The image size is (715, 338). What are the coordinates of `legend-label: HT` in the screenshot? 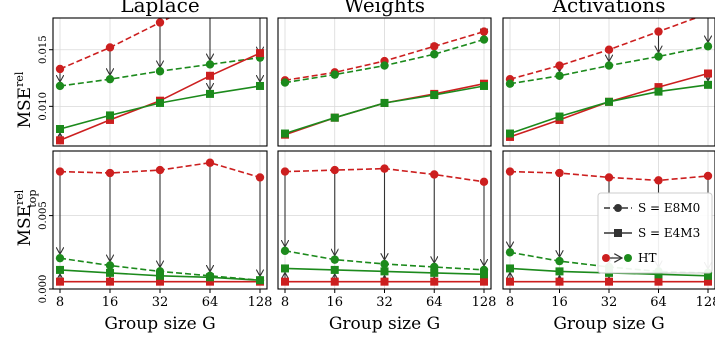 It's located at (647, 258).